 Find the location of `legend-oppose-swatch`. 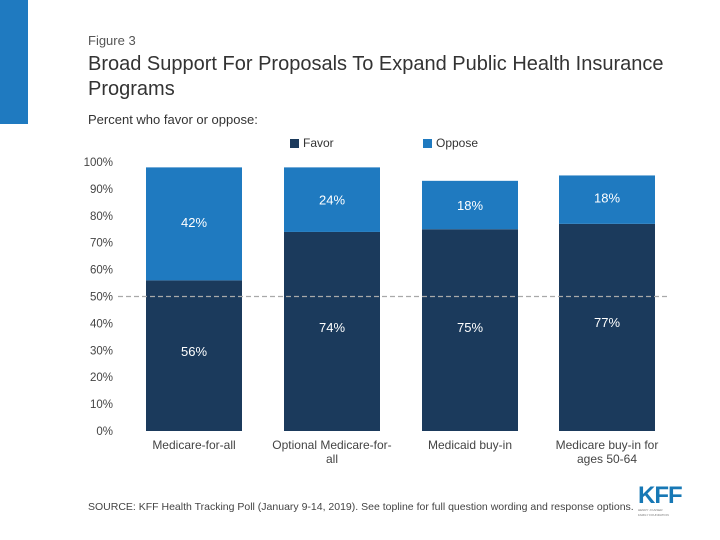

legend-oppose-swatch is located at coordinates (427, 143).